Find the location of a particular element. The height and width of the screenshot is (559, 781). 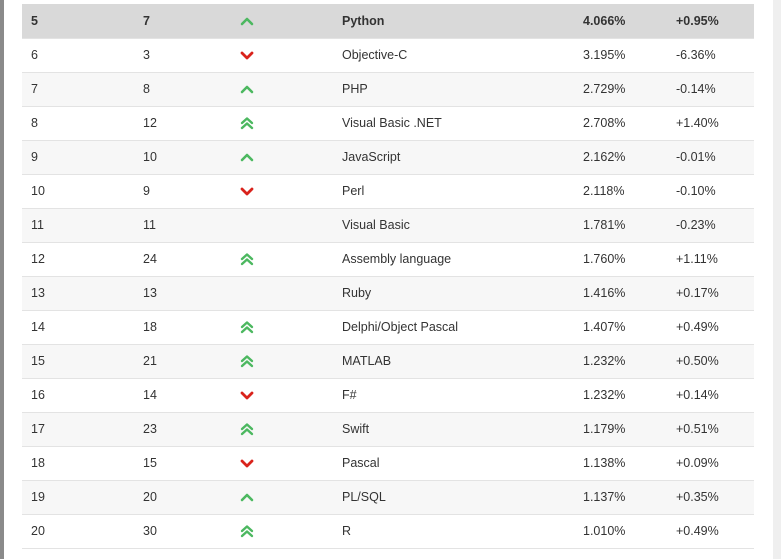

rank-value: 18 is located at coordinates (38, 463).